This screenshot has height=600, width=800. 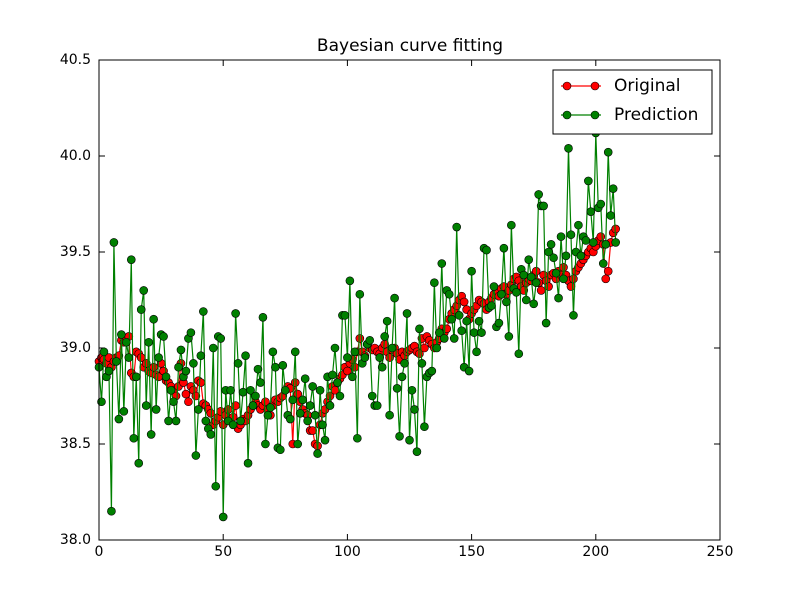 I want to click on legend-label: Original, so click(x=647, y=86).